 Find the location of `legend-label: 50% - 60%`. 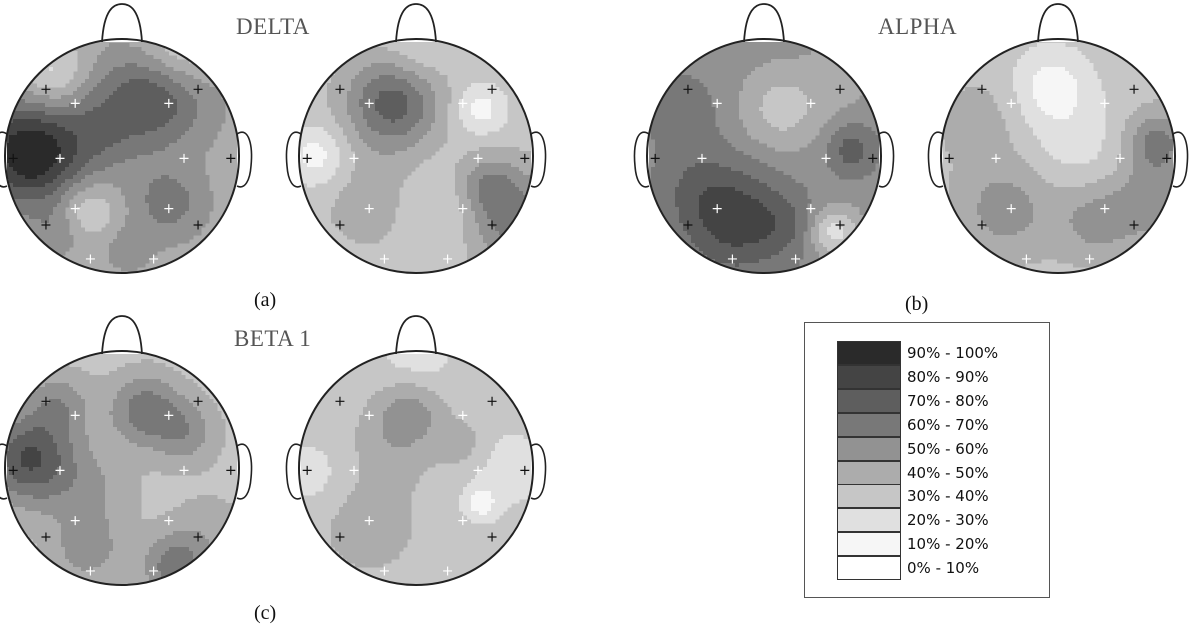

legend-label: 50% - 60% is located at coordinates (948, 448).